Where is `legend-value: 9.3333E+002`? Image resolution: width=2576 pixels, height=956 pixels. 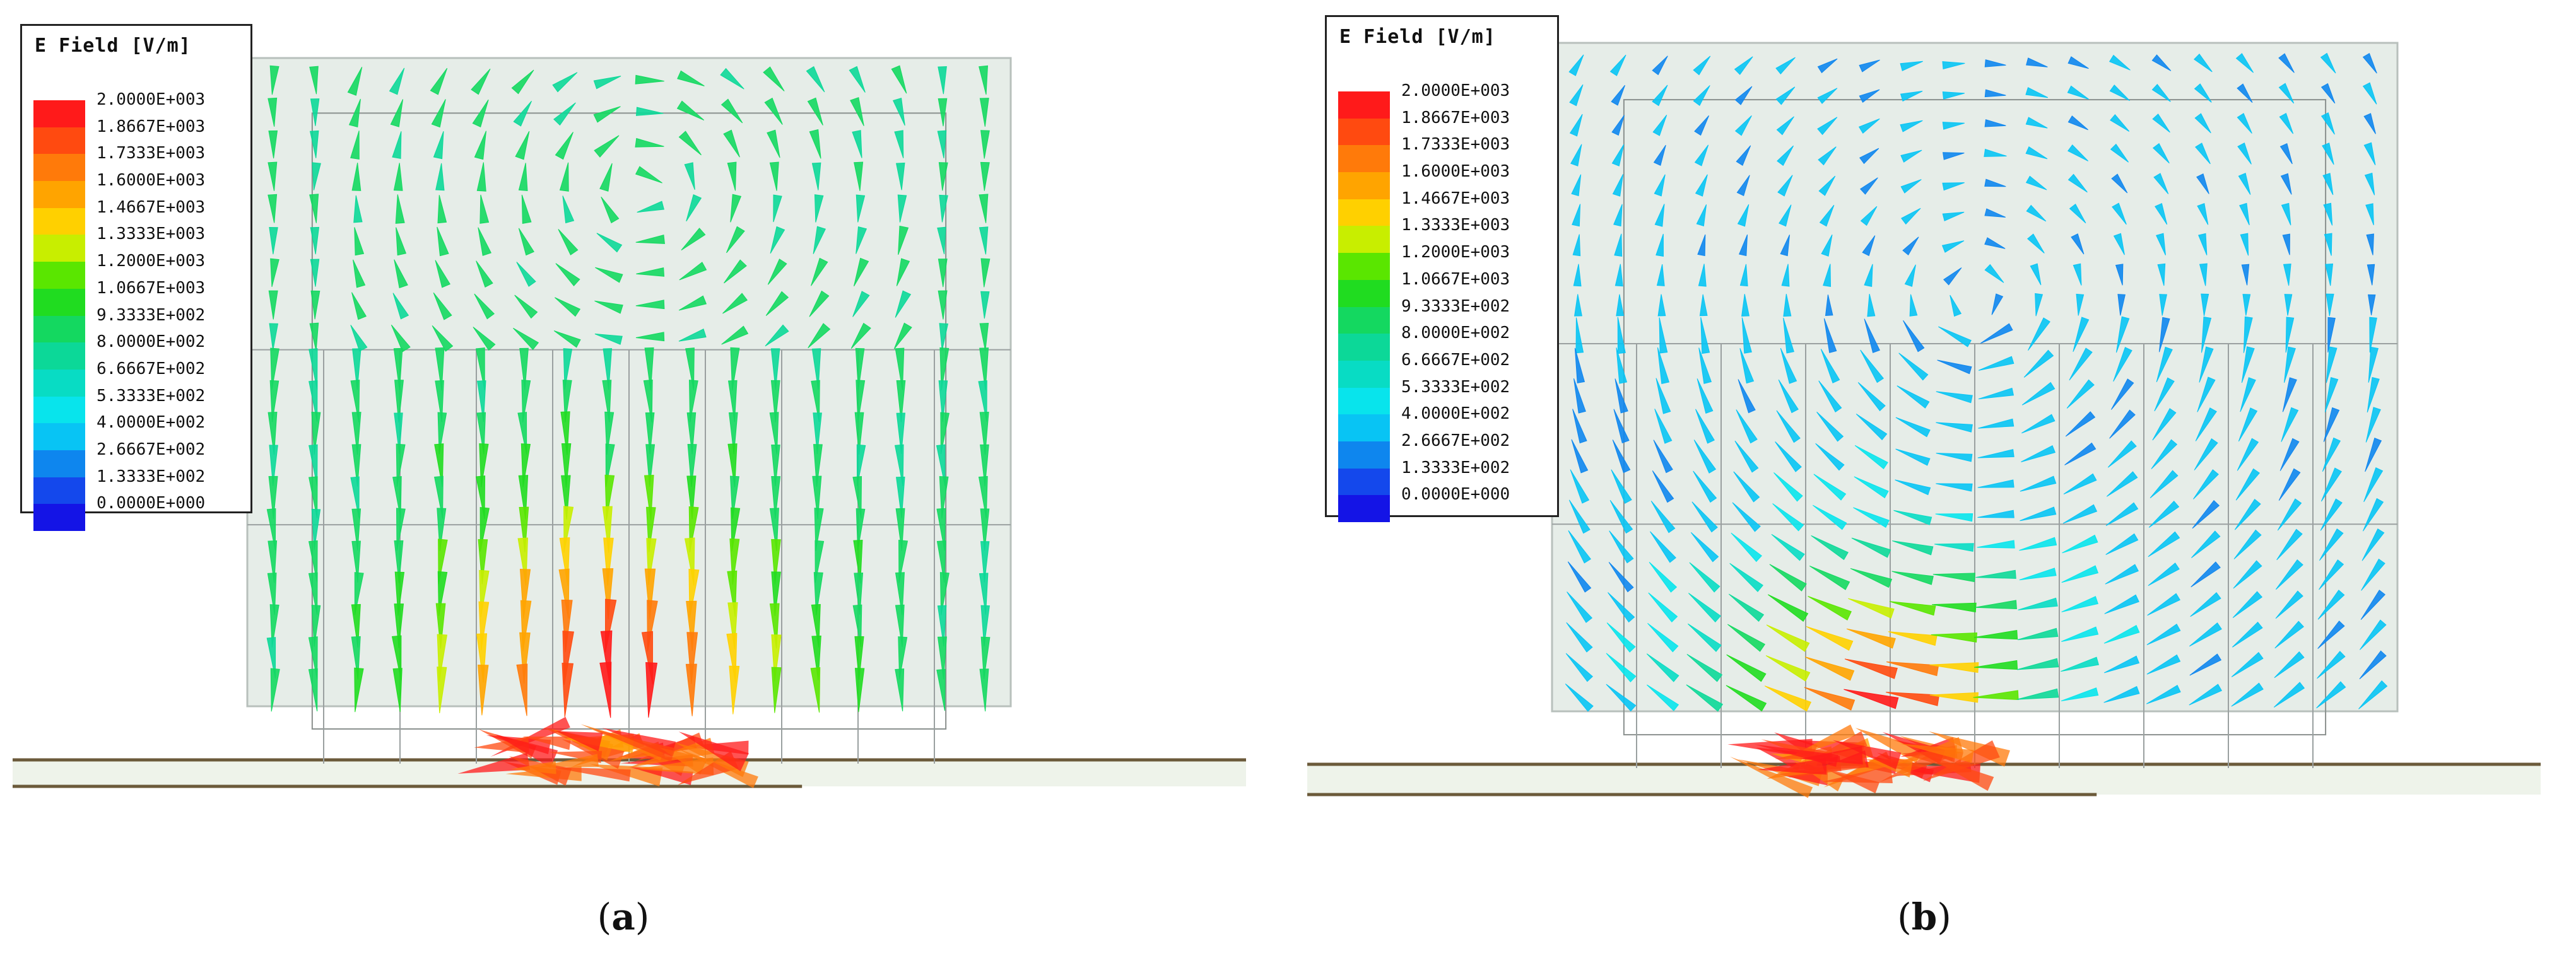
legend-value: 9.3333E+002 is located at coordinates (151, 315).